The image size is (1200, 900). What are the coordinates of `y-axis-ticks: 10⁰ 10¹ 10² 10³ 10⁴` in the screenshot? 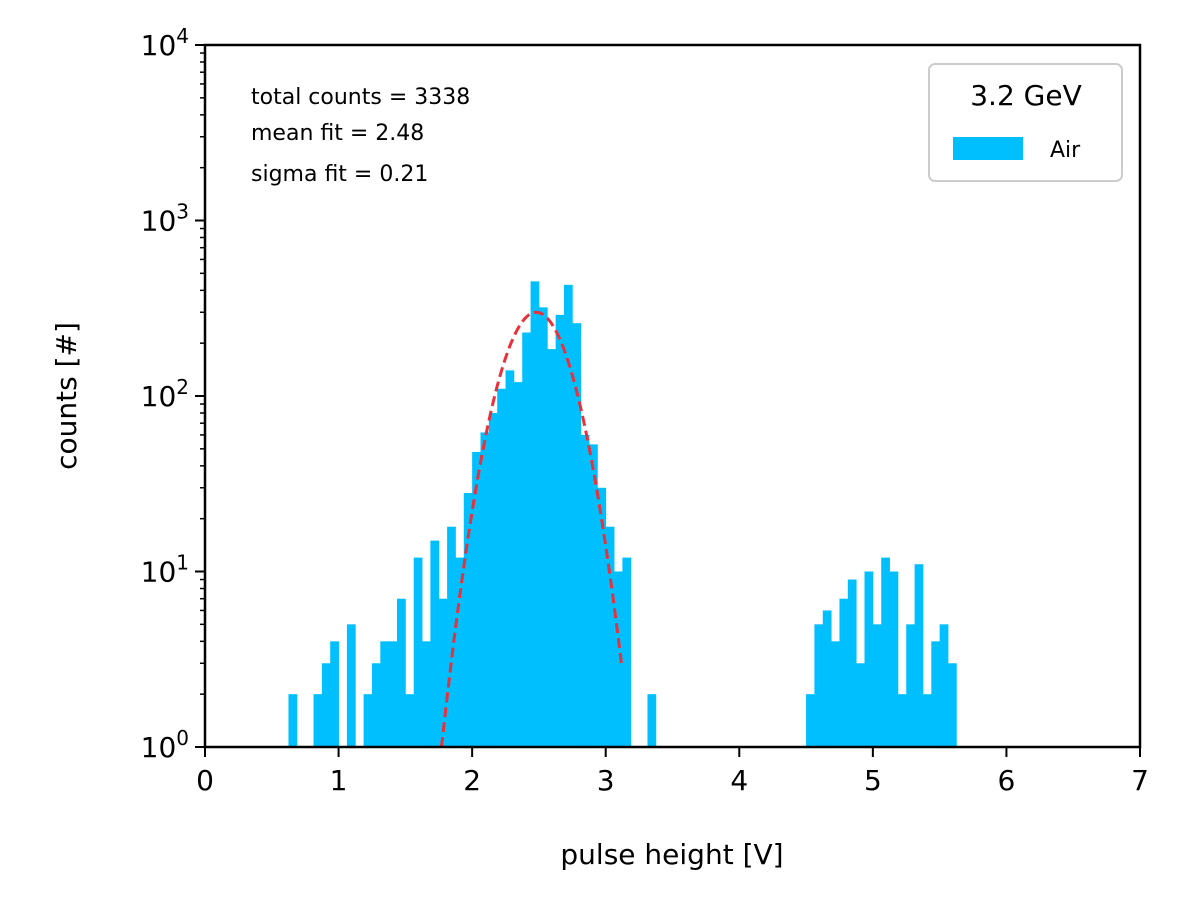 It's located at (173, 394).